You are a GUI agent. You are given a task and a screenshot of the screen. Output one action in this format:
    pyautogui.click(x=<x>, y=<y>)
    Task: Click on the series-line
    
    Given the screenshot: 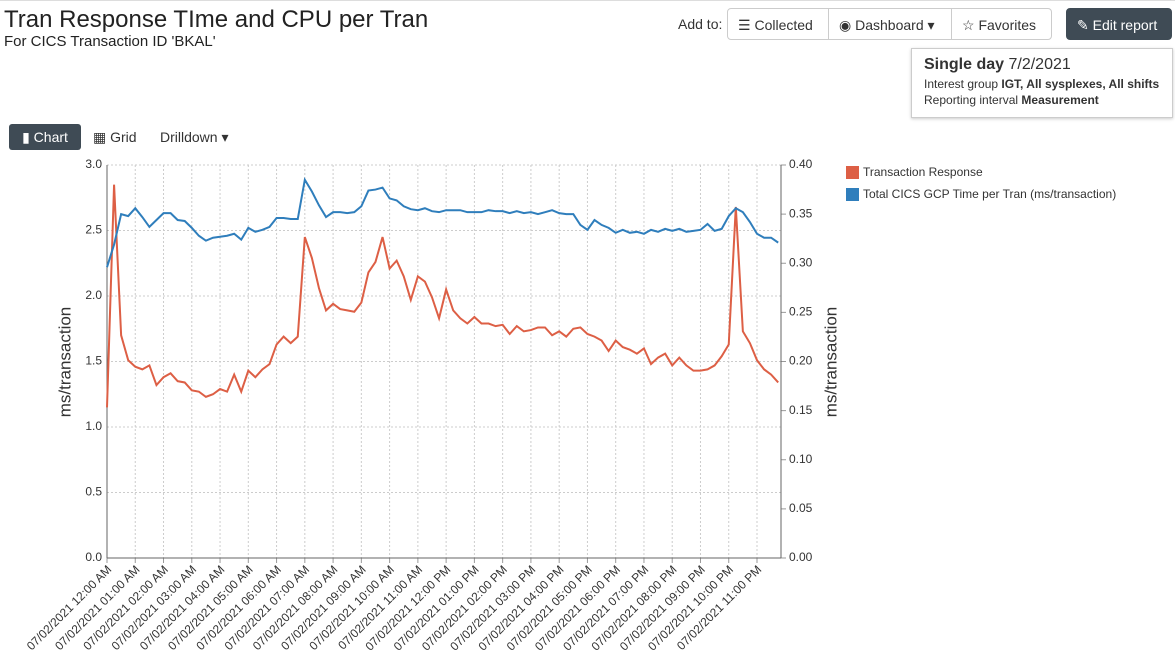 What is the action you would take?
    pyautogui.click(x=442, y=222)
    